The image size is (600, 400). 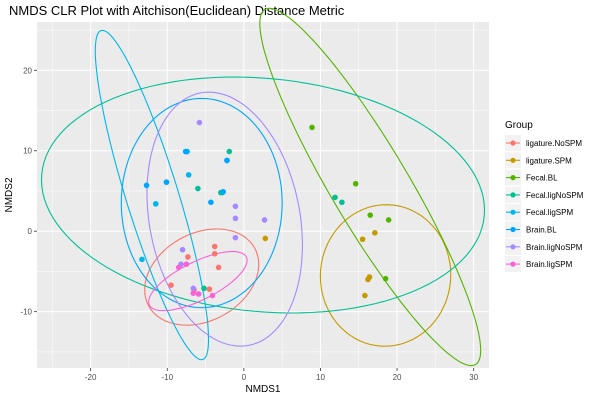 I want to click on legend-label: Fecal.ligNoSPM, so click(x=555, y=195).